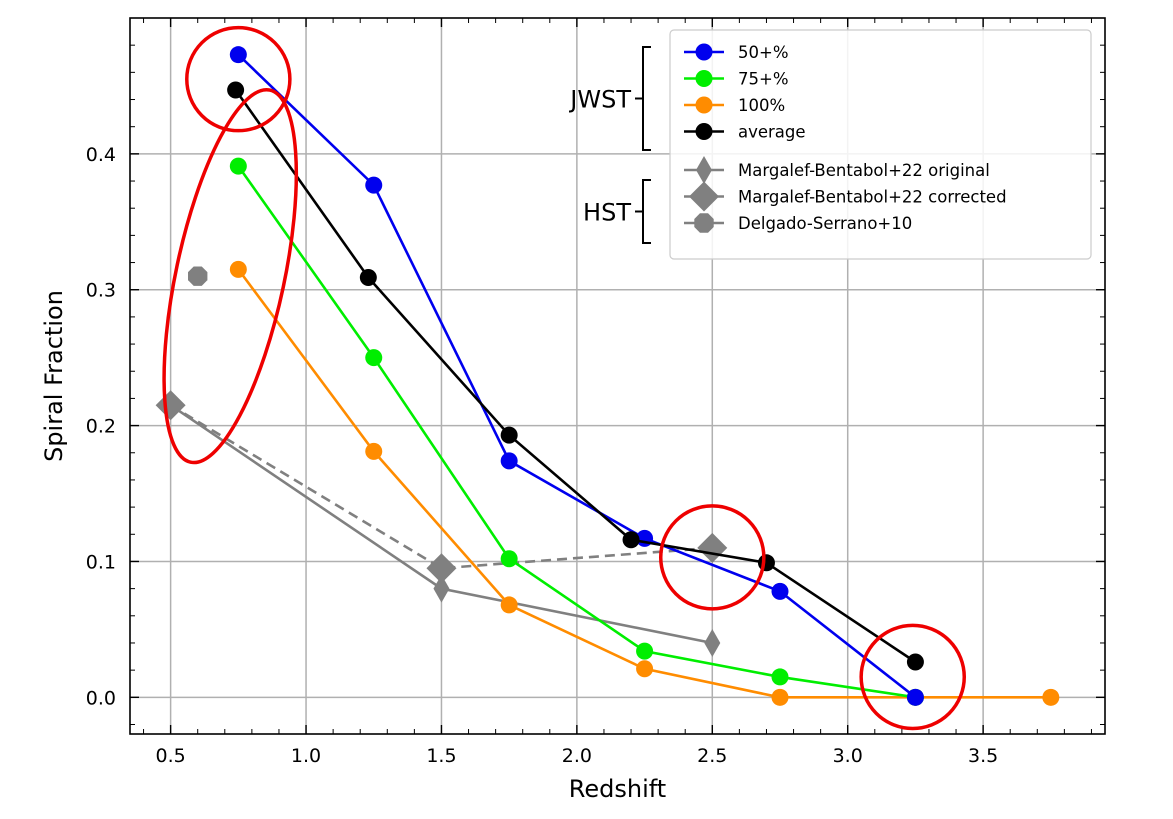  Describe the element at coordinates (736, 52) in the screenshot. I see `legend-entry: 50+%` at that location.